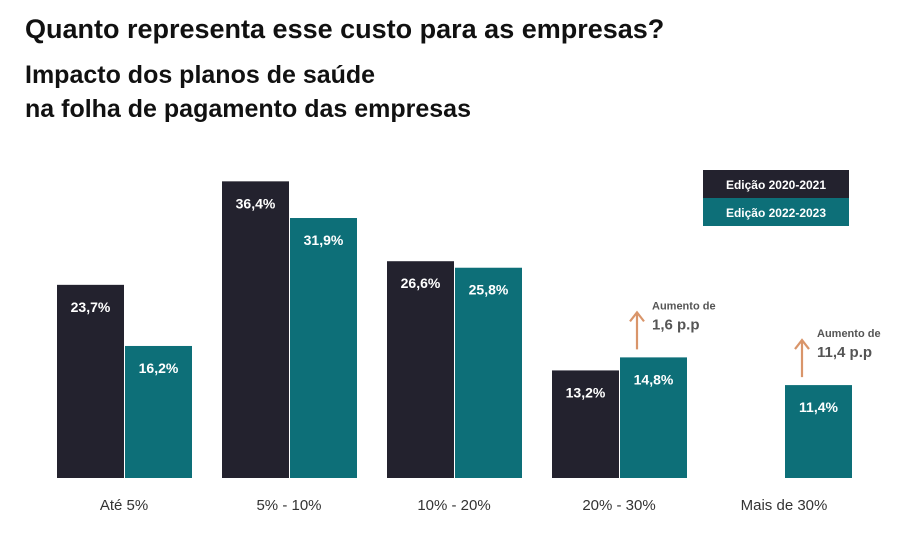 The height and width of the screenshot is (549, 900). What do you see at coordinates (248, 109) in the screenshot?
I see `subtitle-line-2: na folha de pagamento das empresas` at bounding box center [248, 109].